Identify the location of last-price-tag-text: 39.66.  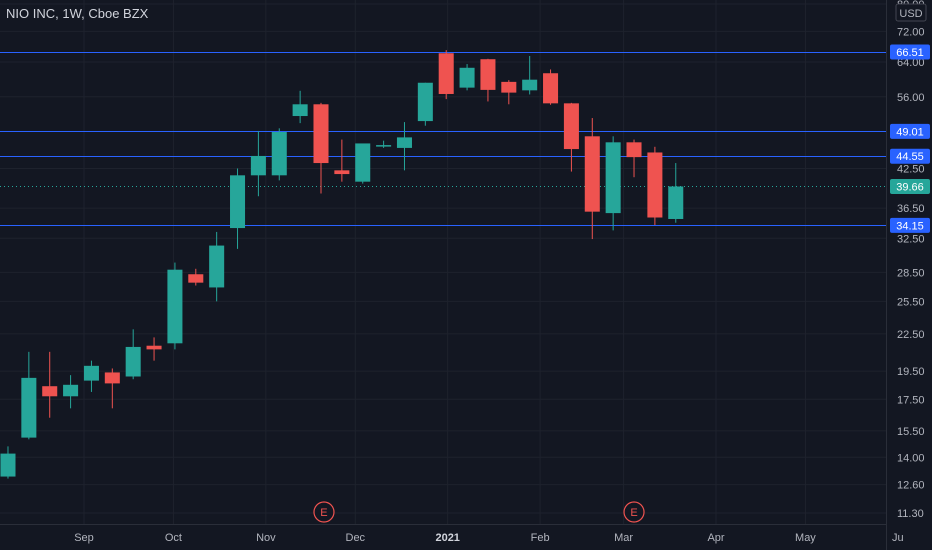
(910, 187).